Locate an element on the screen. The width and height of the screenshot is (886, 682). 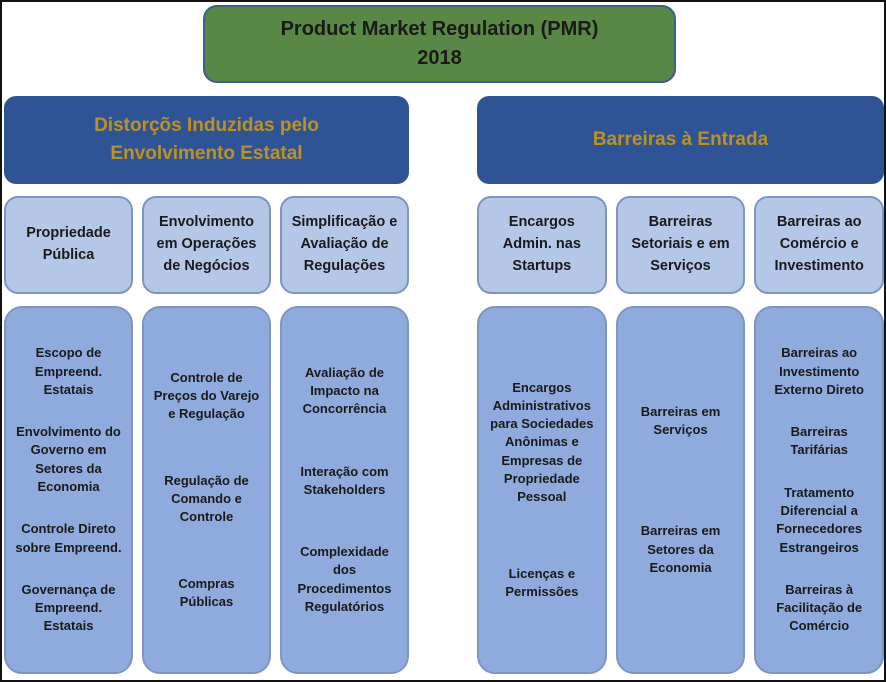
diagram-item: Interação com Stakeholders is located at coordinates (344, 480).